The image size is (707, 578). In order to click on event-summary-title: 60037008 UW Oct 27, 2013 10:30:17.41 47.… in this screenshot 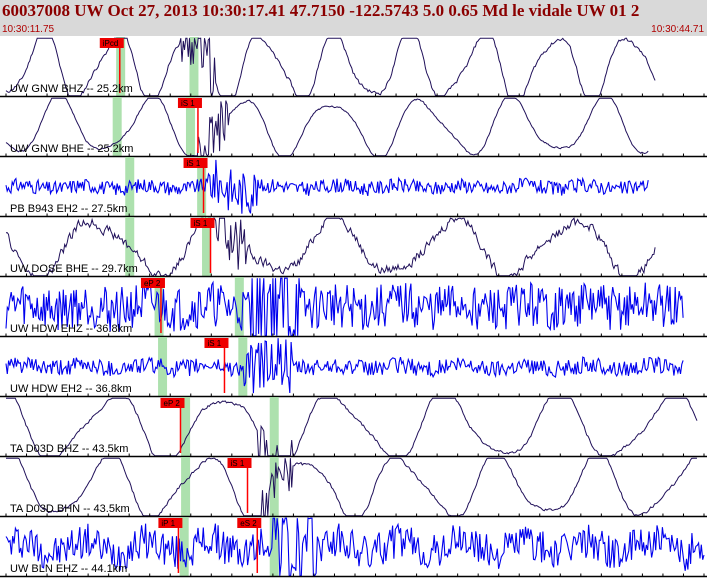, I will do `click(321, 10)`.